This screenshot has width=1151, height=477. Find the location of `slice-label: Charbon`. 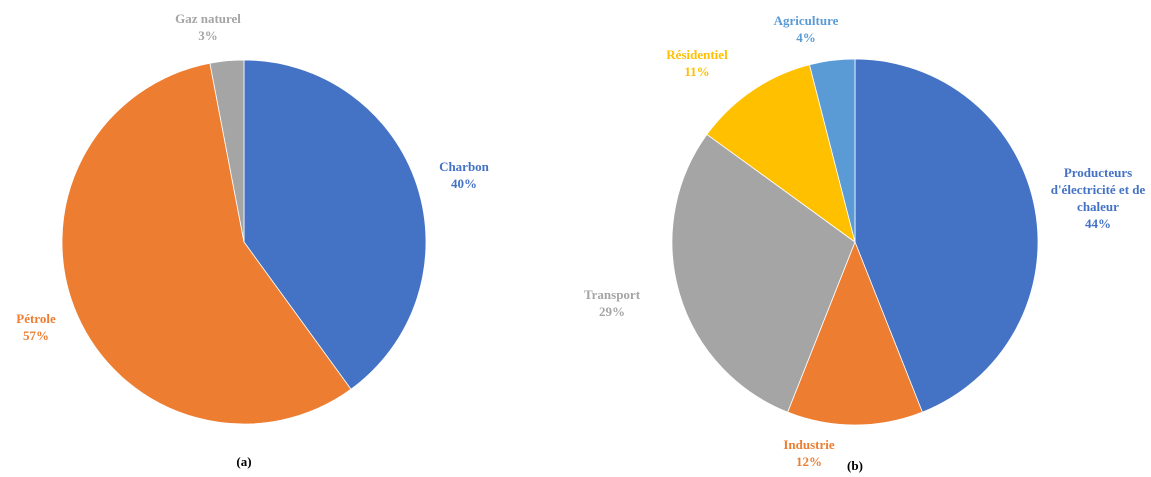

slice-label: Charbon is located at coordinates (464, 166).